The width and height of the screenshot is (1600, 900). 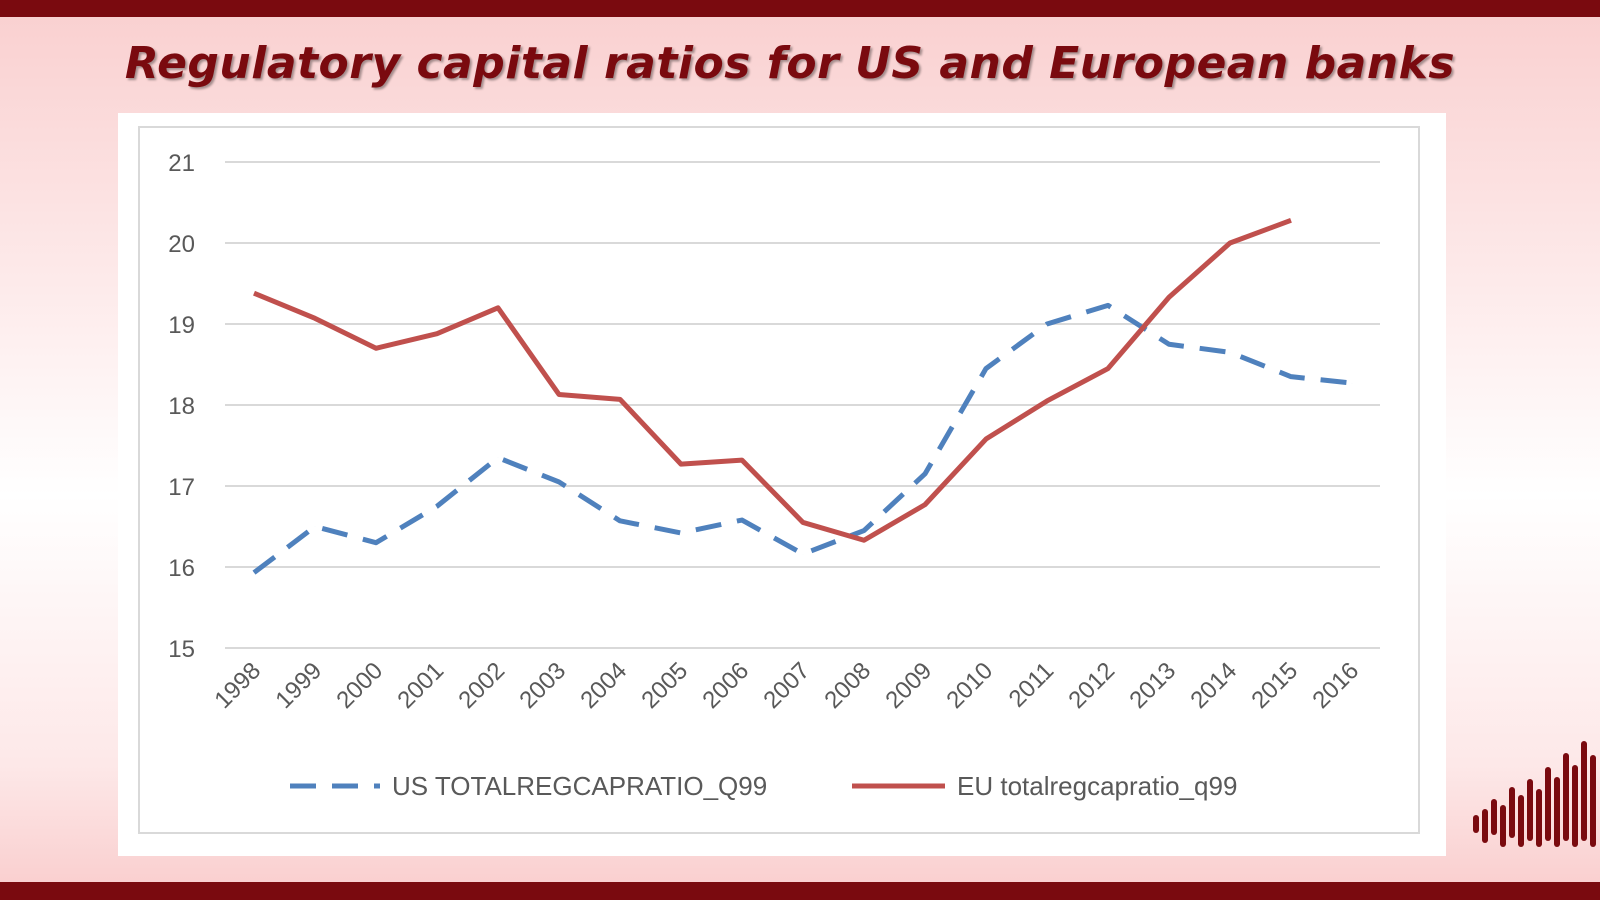 What do you see at coordinates (847, 685) in the screenshot?
I see `x-tick-label: 2008` at bounding box center [847, 685].